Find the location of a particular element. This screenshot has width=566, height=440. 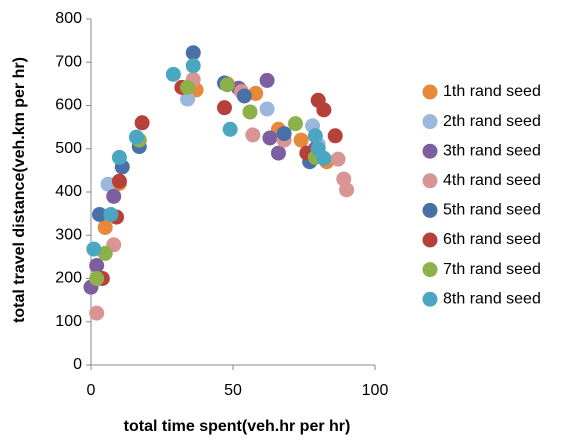

y-tick-label: 700 is located at coordinates (68, 61).